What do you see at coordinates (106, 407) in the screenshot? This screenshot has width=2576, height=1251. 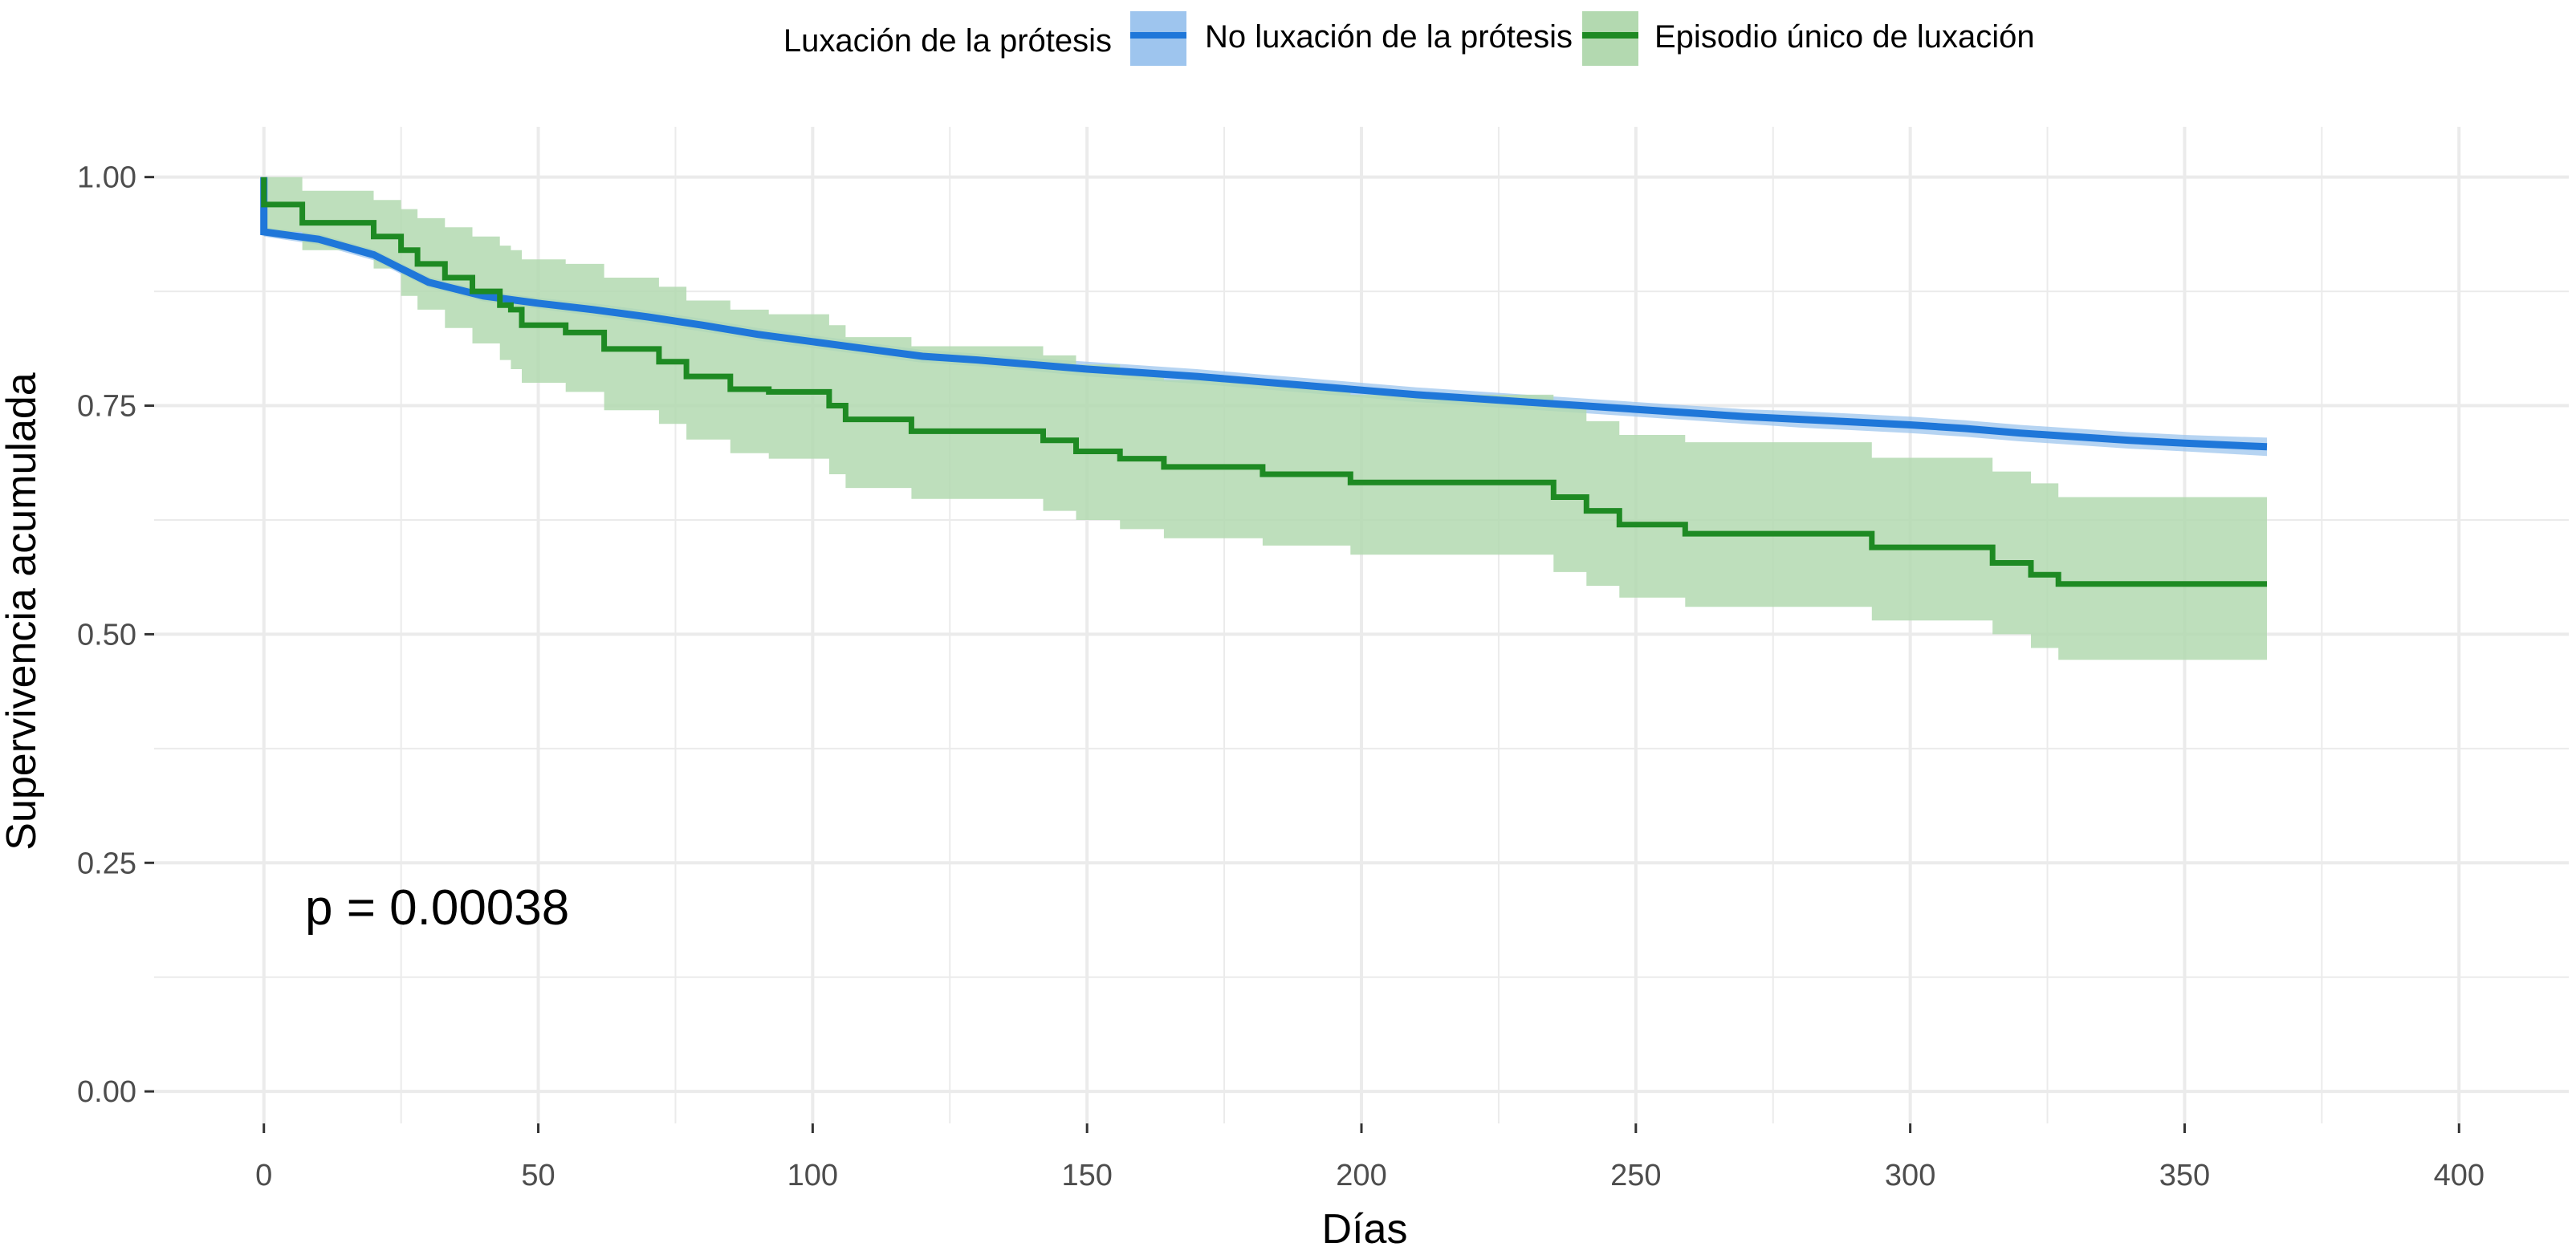 I see `y-tick-label: 0.75` at bounding box center [106, 407].